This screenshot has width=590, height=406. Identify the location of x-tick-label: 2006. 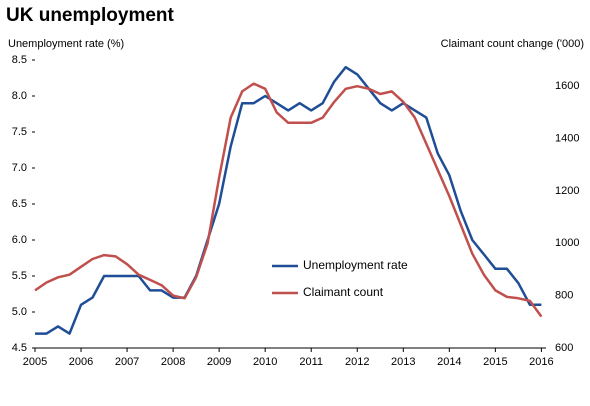
(81, 362).